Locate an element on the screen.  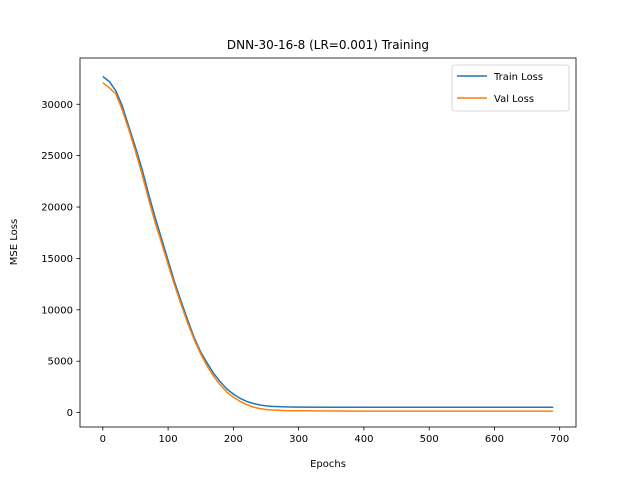
y-tick-label: 25000 is located at coordinates (57, 156).